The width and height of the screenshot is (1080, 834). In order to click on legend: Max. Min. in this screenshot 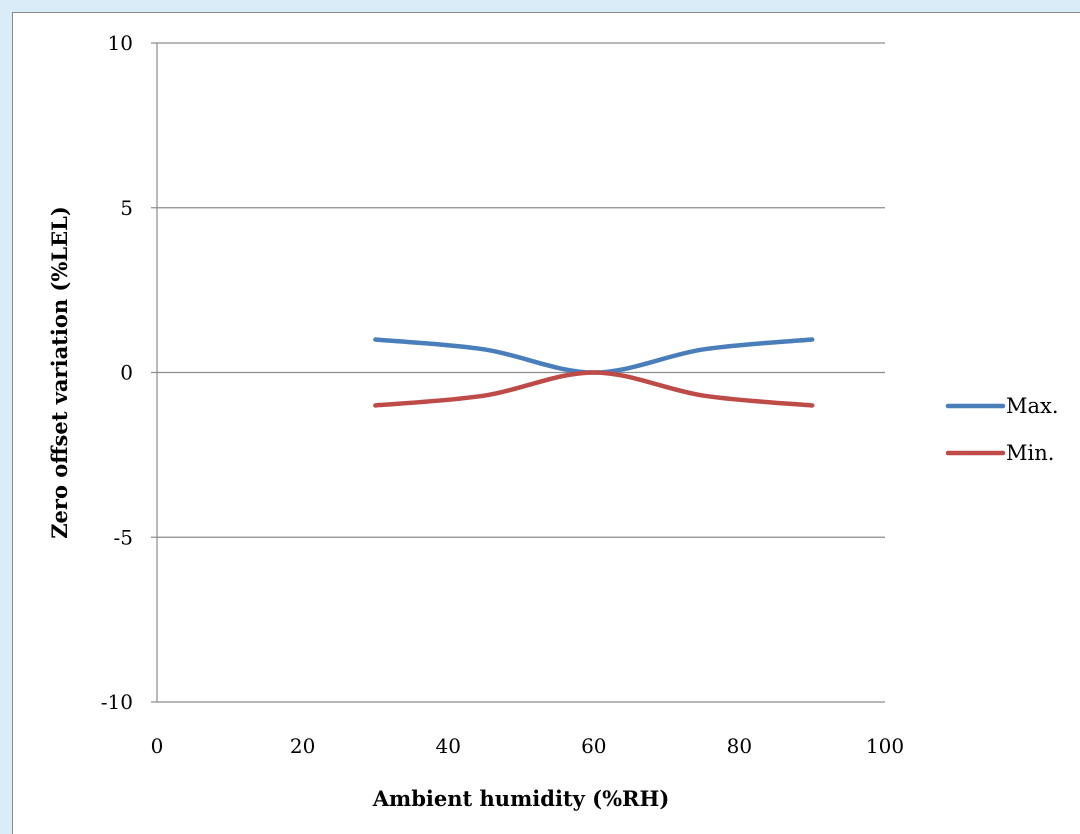, I will do `click(1002, 429)`.